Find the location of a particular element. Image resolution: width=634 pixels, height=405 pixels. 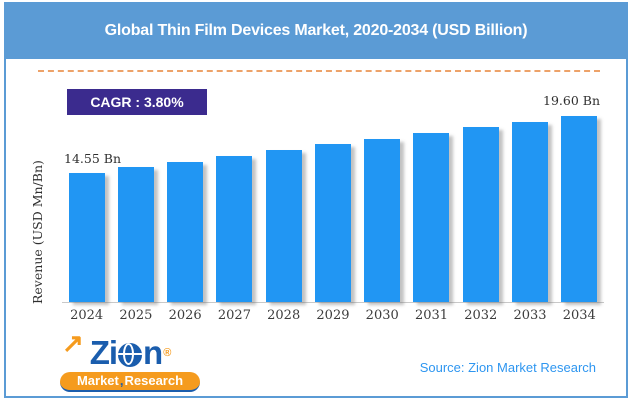

bar-slot-2032 is located at coordinates (480, 198).